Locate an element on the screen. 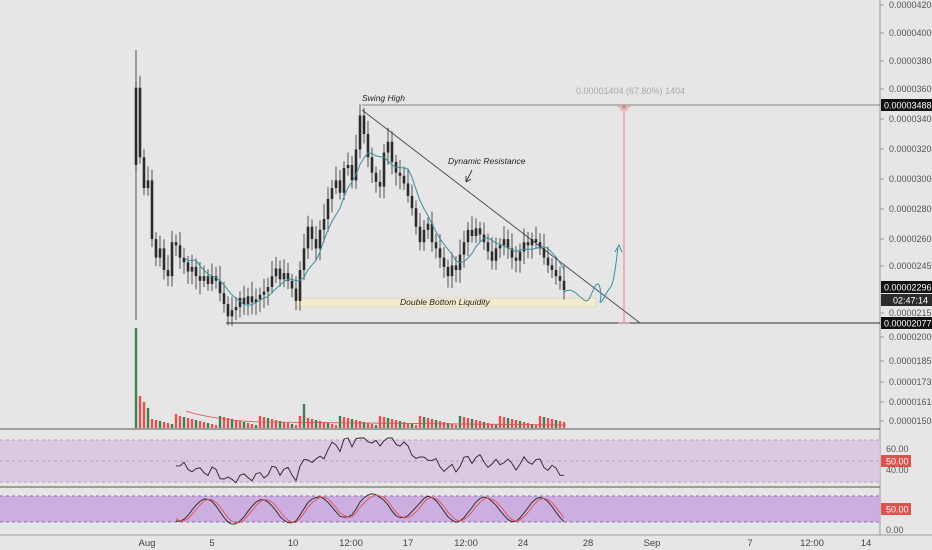 The image size is (932, 550). price-tick-label: 0.00002000 is located at coordinates (910, 337).